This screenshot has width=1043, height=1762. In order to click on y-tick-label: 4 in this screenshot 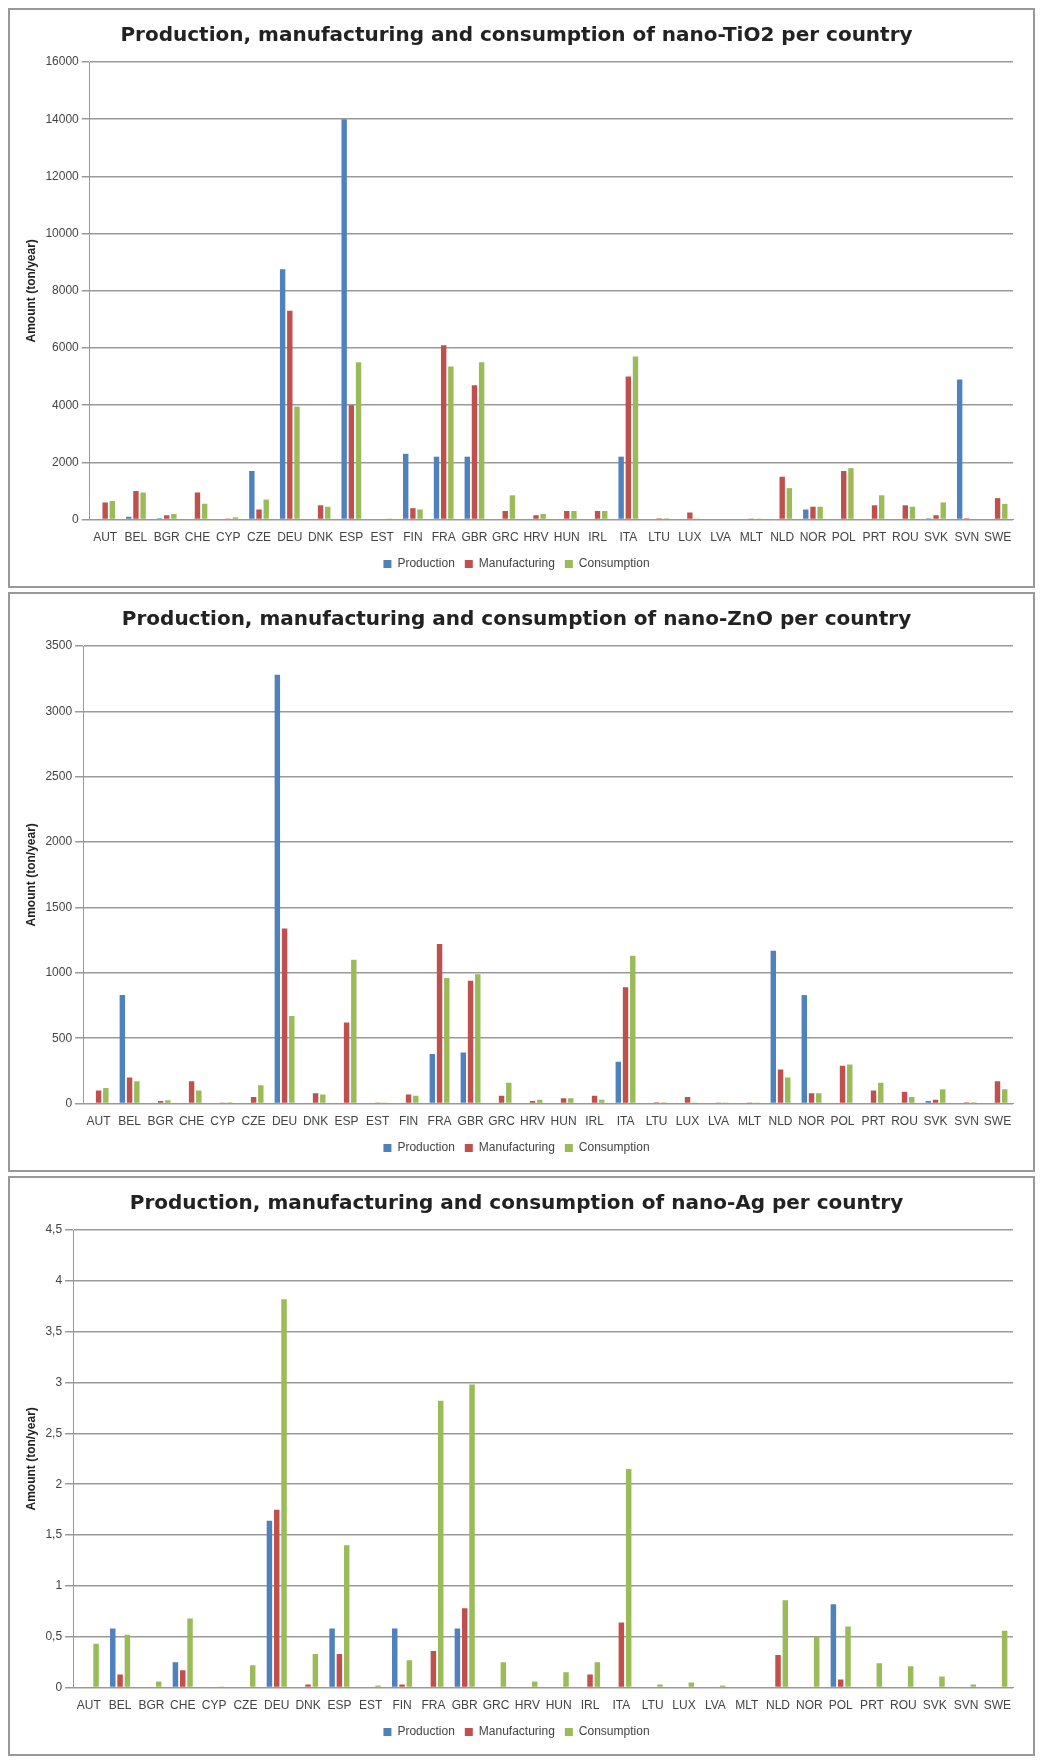, I will do `click(59, 1280)`.